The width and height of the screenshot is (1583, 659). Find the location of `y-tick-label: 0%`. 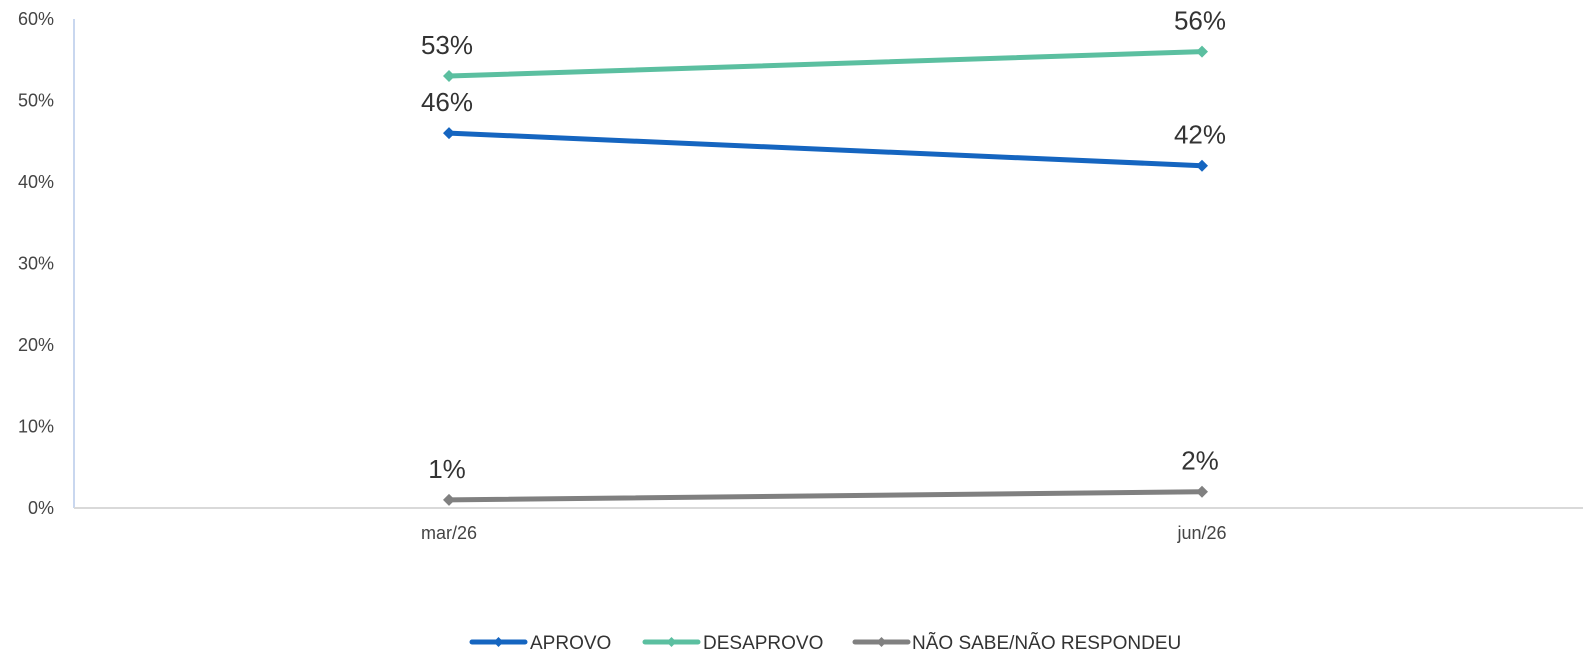

y-tick-label: 0% is located at coordinates (41, 508).